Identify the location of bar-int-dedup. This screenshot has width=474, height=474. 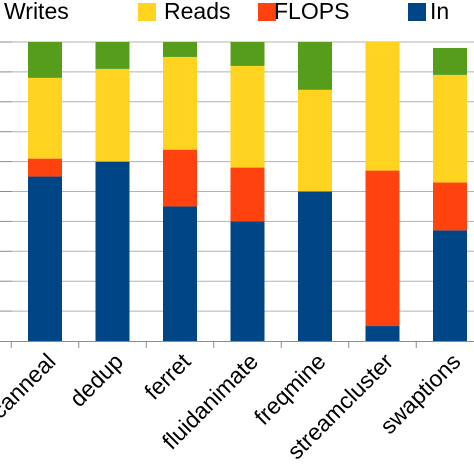
(112, 251).